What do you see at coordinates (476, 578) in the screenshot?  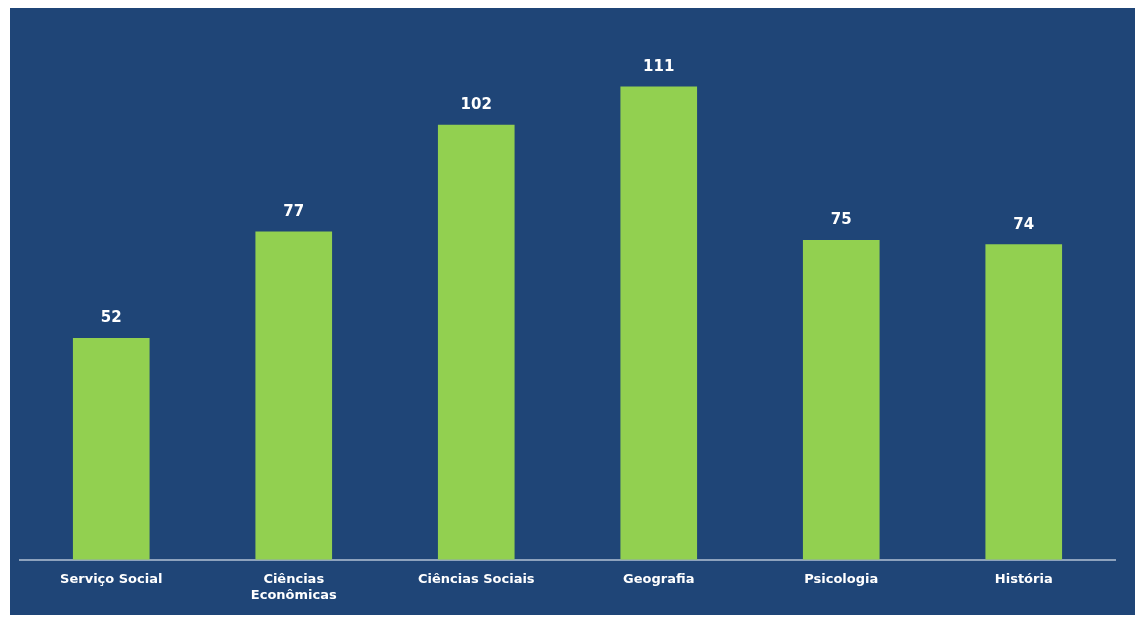 I see `x-tick-label: Ciências Sociais` at bounding box center [476, 578].